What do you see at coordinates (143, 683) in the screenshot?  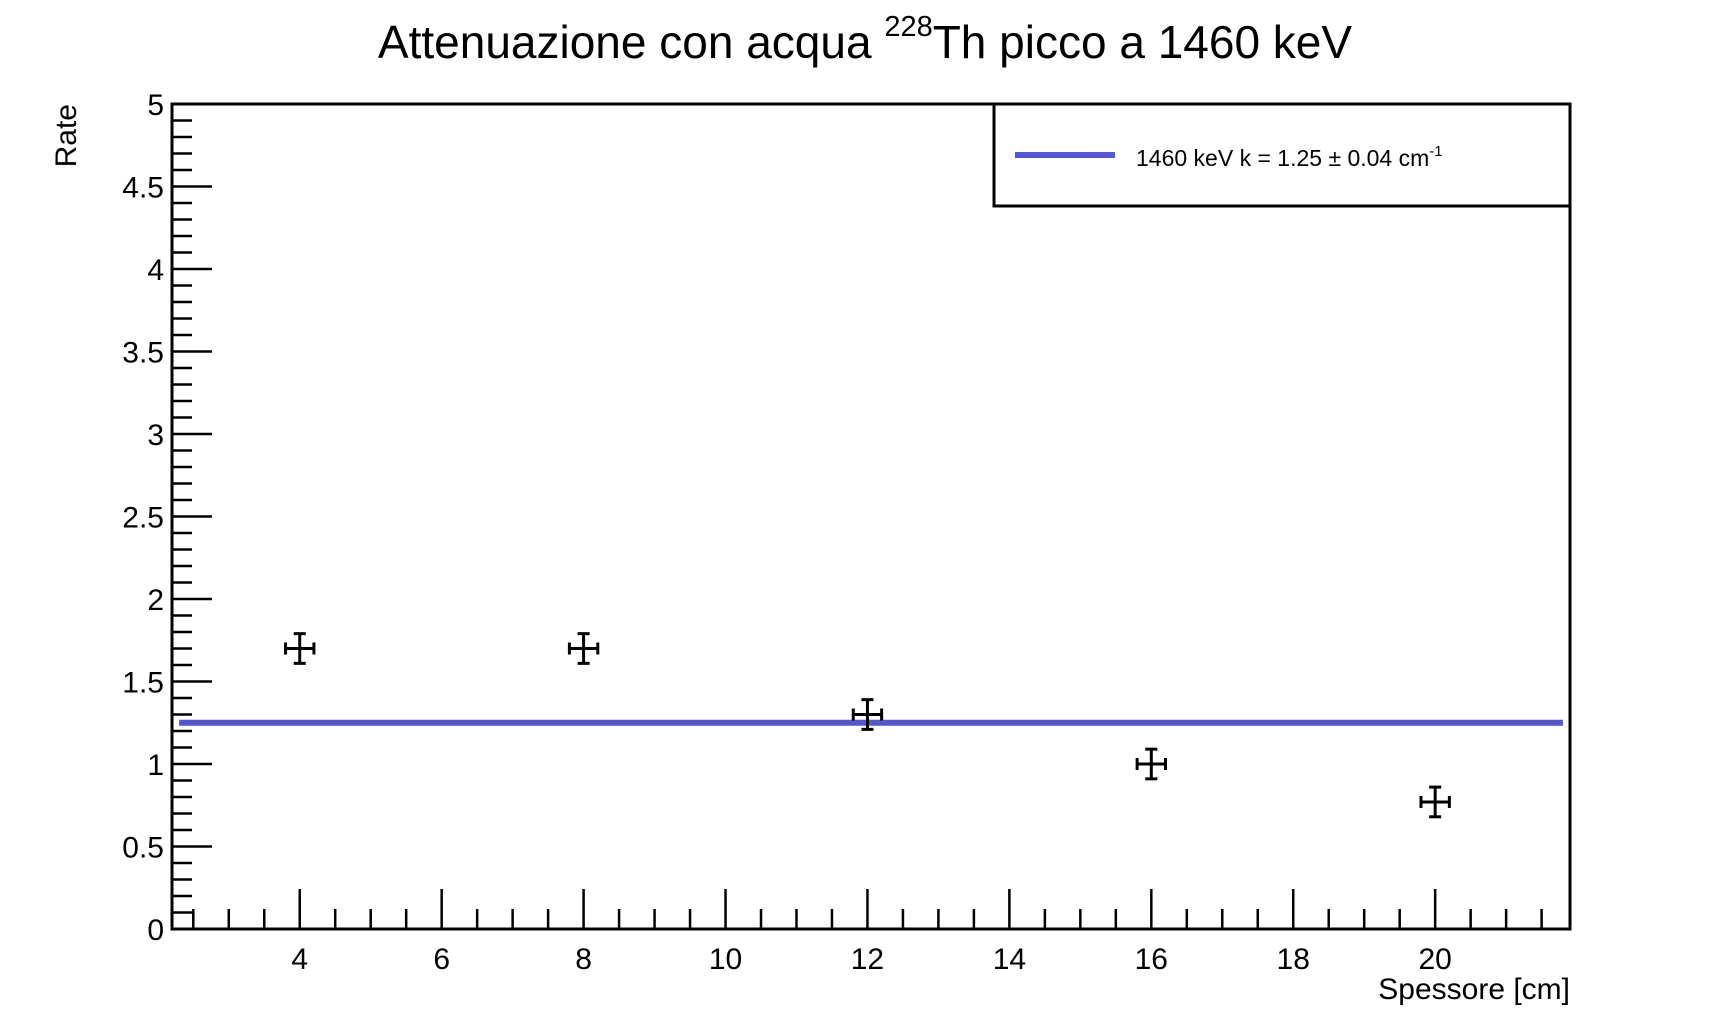 I see `y-tick-label: 1.5` at bounding box center [143, 683].